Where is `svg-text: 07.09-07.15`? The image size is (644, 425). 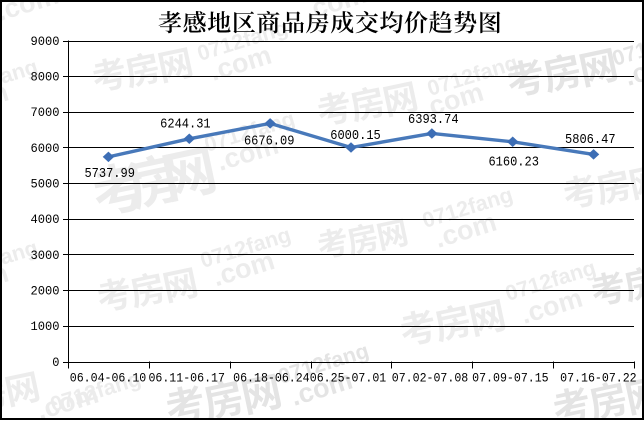
svg-text: 07.09-07.15 is located at coordinates (510, 379).